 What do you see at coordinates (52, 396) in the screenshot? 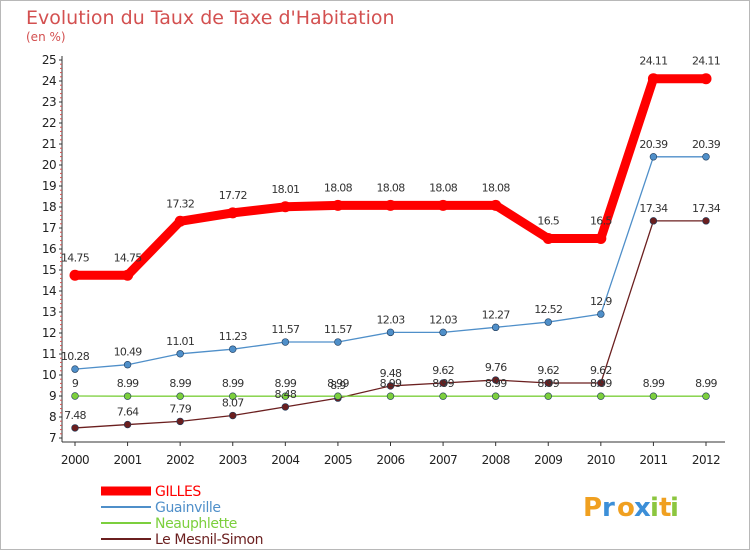
I see `y-tick-label: 9` at bounding box center [52, 396].